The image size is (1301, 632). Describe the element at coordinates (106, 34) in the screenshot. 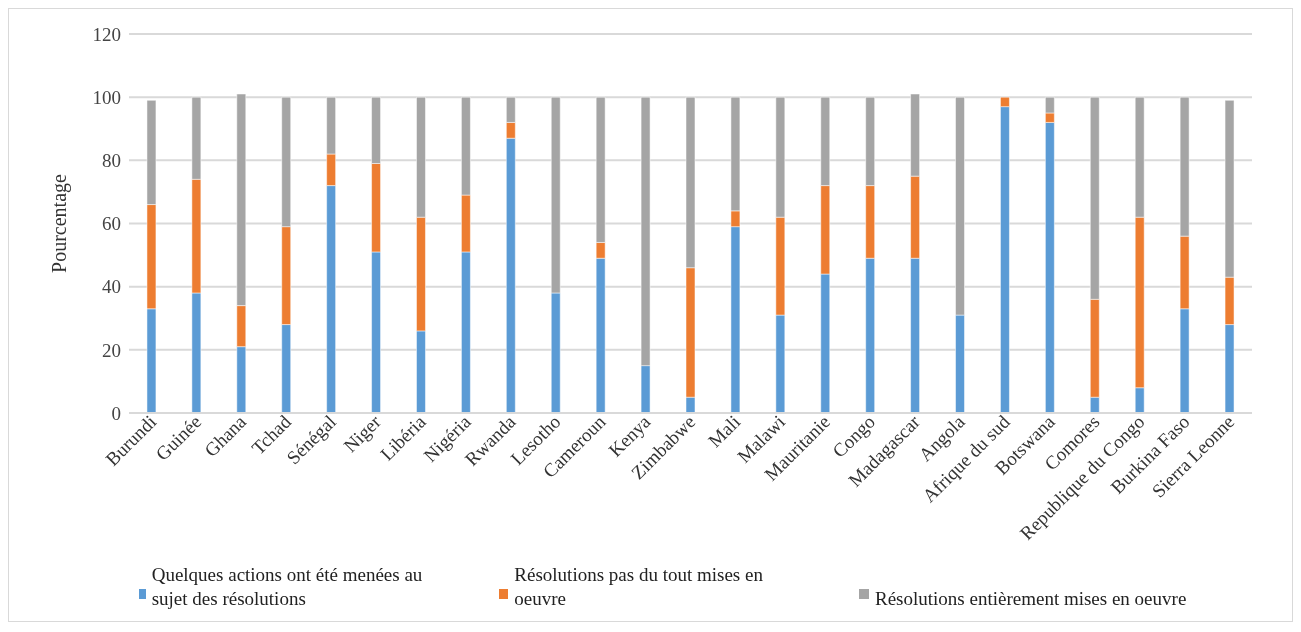

I see `y-tick-label: 120` at that location.